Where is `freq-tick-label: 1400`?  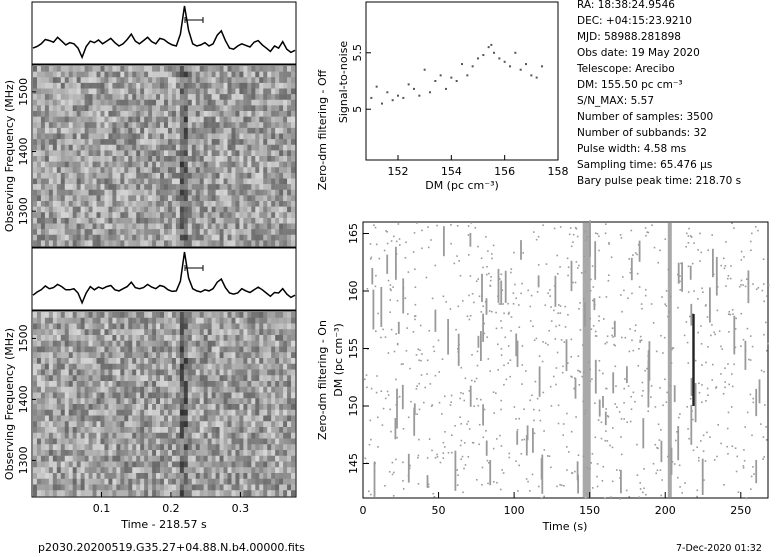
freq-tick-label: 1400 is located at coordinates (23, 152).